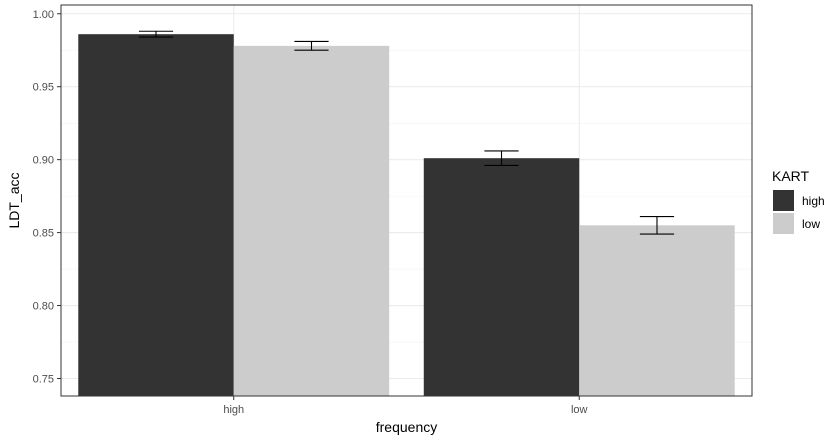  Describe the element at coordinates (311, 45) in the screenshot. I see `errorbar-low-high` at that location.